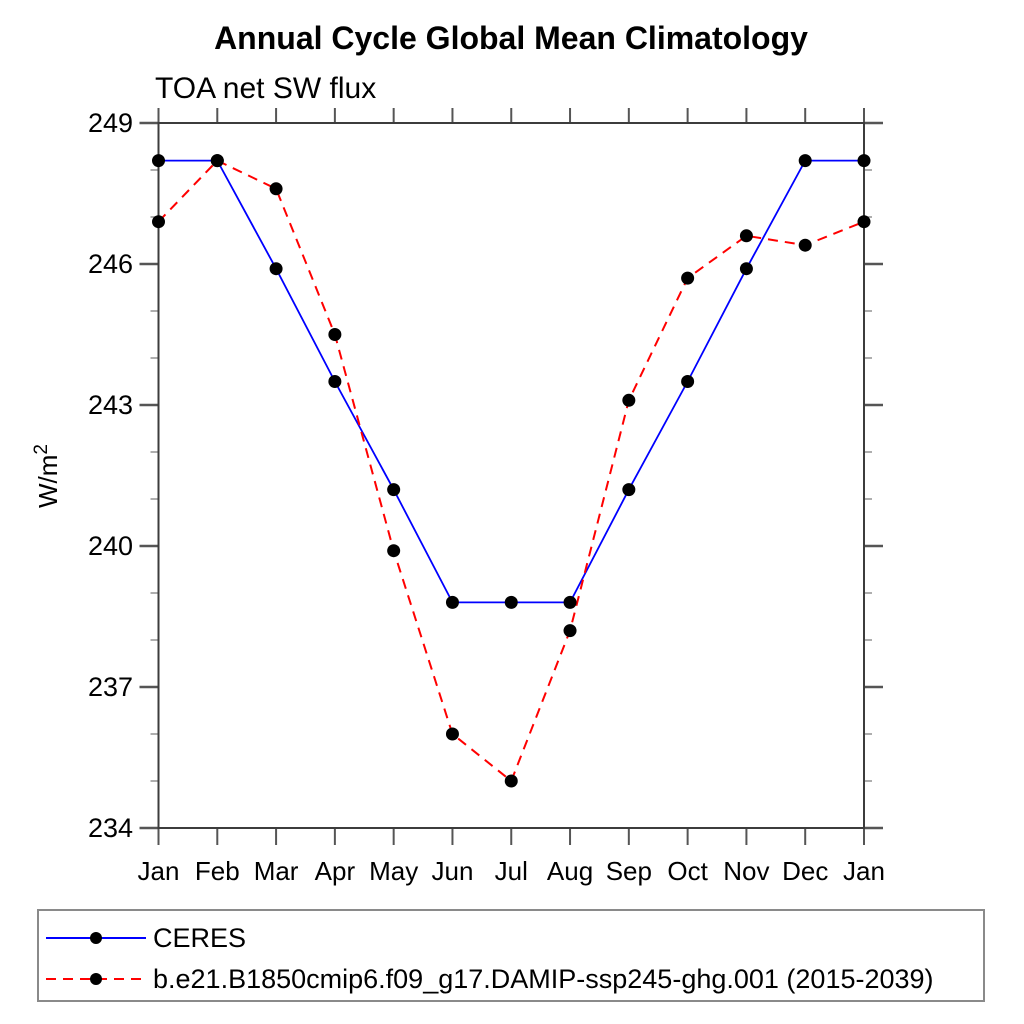 The height and width of the screenshot is (1024, 1024). I want to click on y-tick-label: 243, so click(110, 405).